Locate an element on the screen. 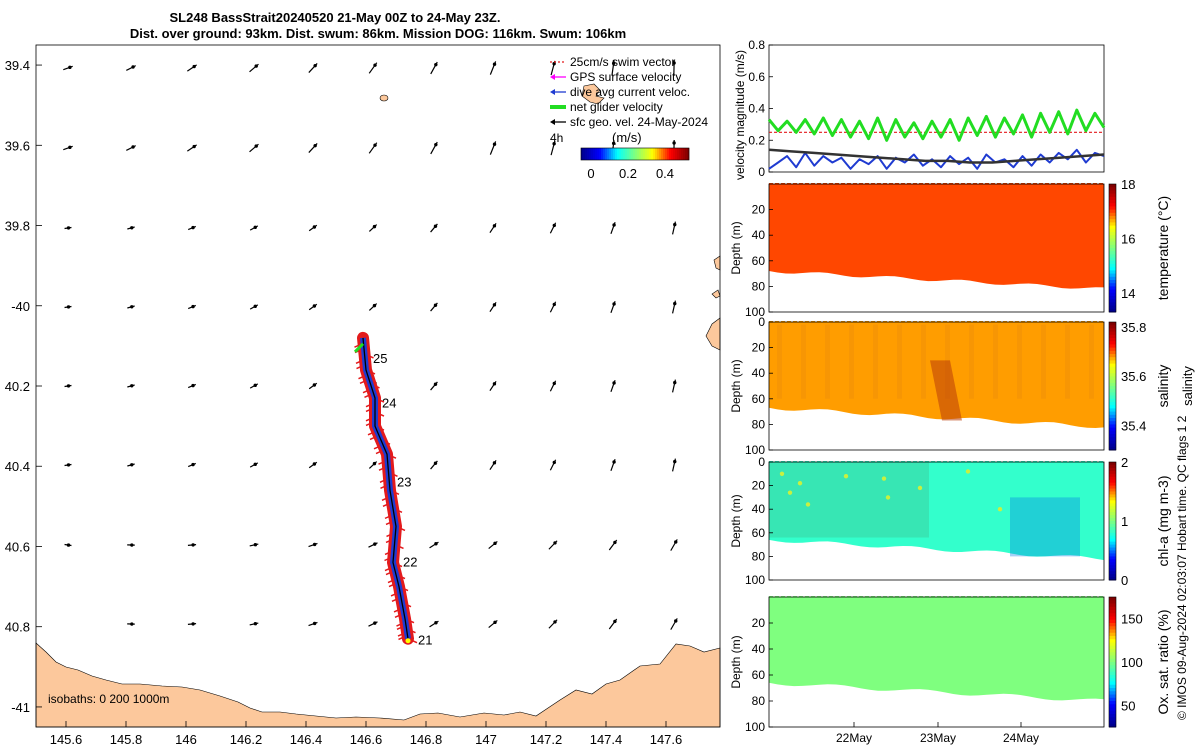  chl-low-region is located at coordinates (1045, 526).